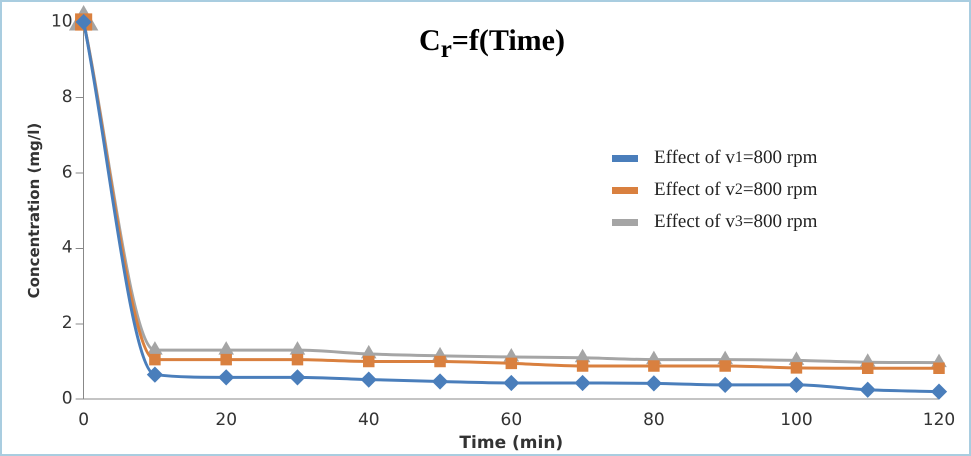 The height and width of the screenshot is (456, 971). I want to click on x-axis-title: Time (min), so click(511, 443).